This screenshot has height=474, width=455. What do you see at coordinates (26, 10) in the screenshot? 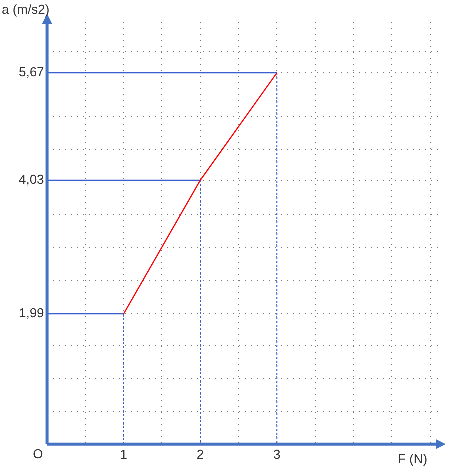
I see `y-axis-title: a (m/s2)` at bounding box center [26, 10].